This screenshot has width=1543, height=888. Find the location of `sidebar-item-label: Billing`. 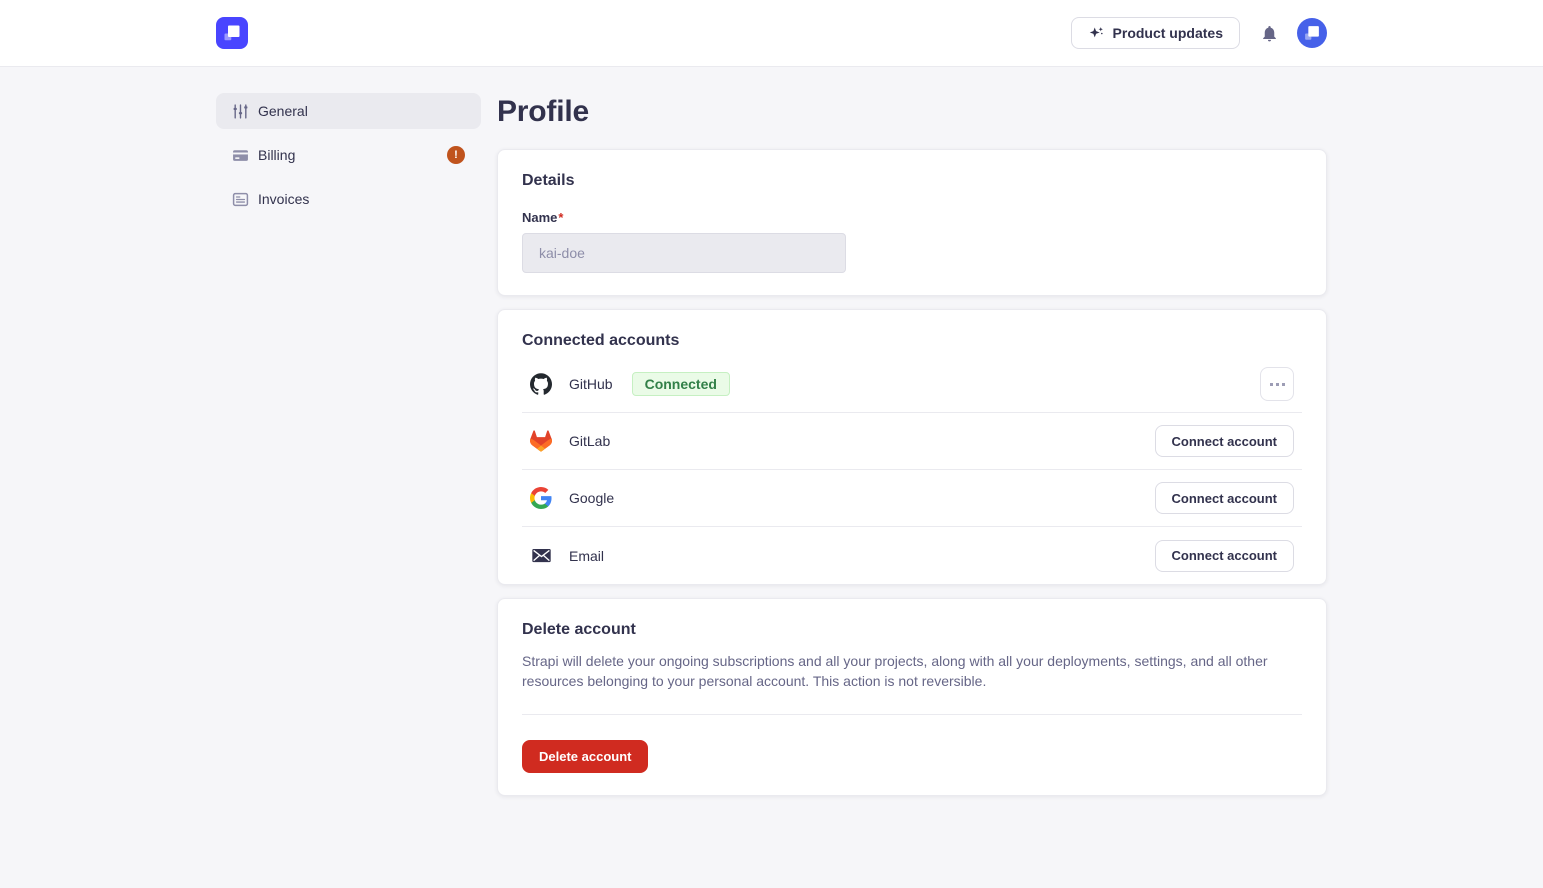

sidebar-item-label: Billing is located at coordinates (277, 155).